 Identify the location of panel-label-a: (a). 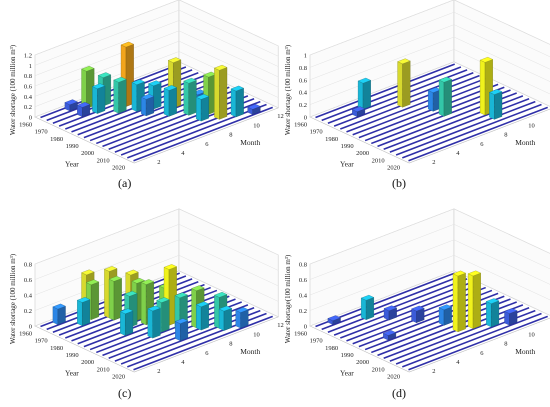
(125, 183).